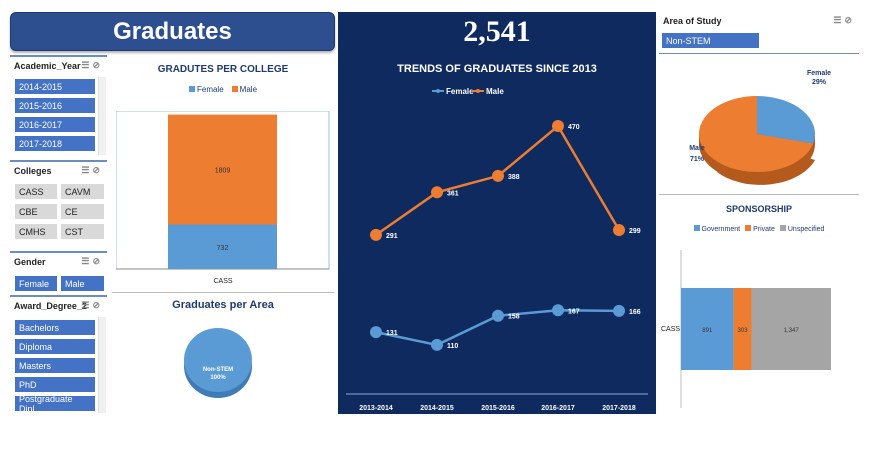  Describe the element at coordinates (218, 360) in the screenshot. I see `pie-slice-non-stem` at that location.